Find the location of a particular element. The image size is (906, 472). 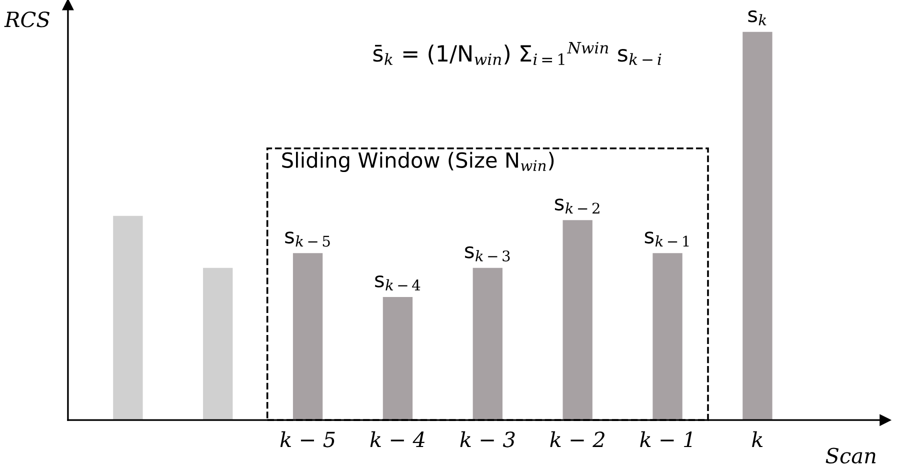

x-tick-label: k − 3 is located at coordinates (487, 439).